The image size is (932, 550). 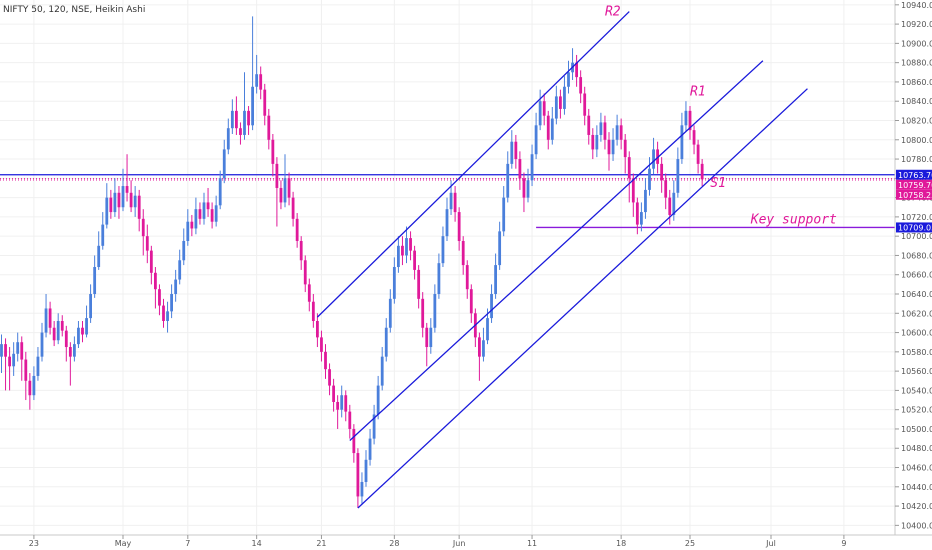 What do you see at coordinates (34, 543) in the screenshot?
I see `x-tick-label: 23` at bounding box center [34, 543].